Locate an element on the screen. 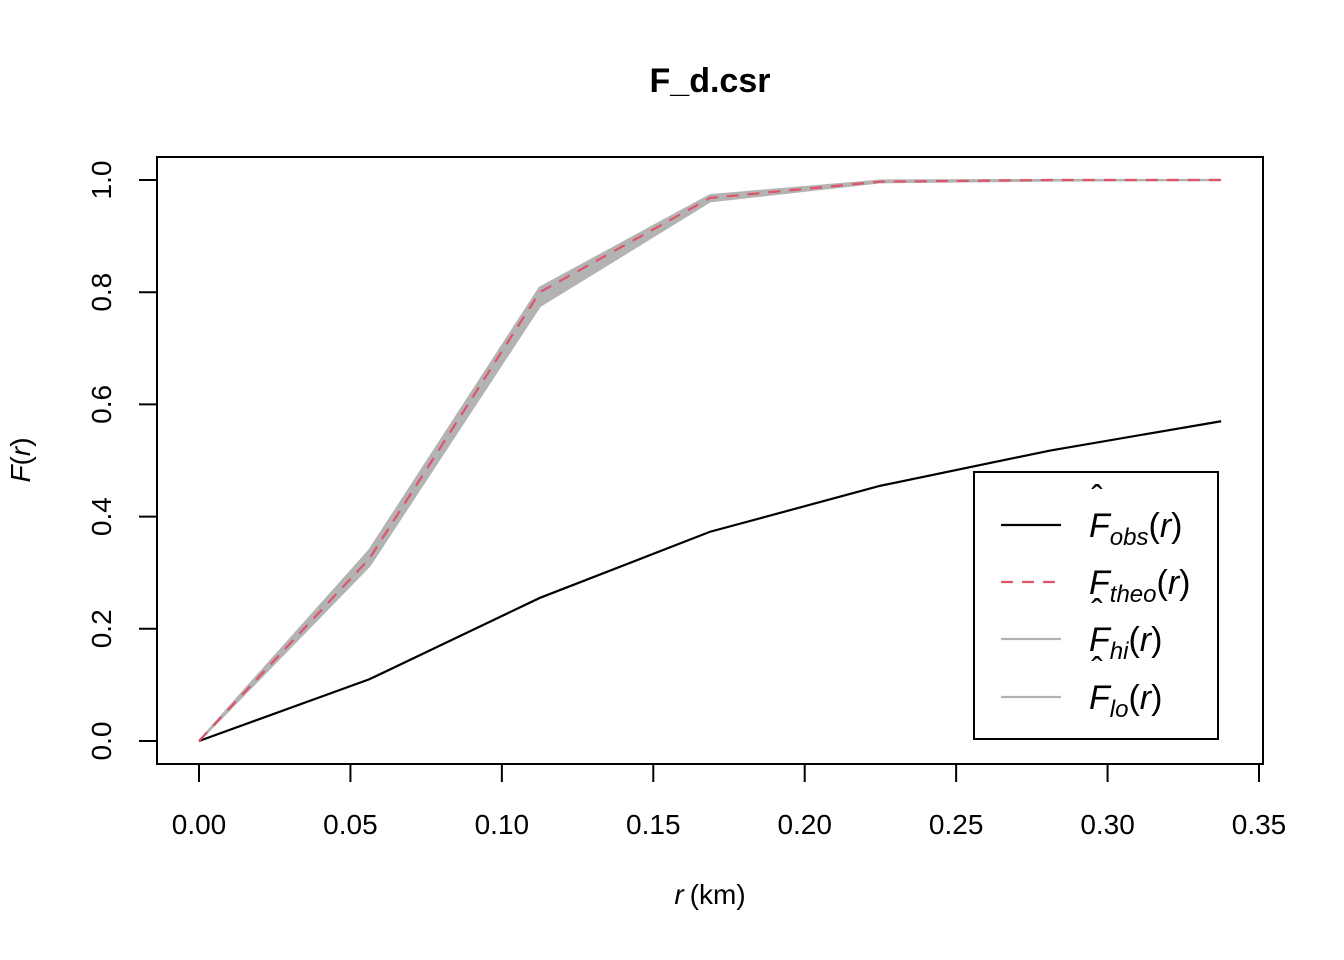 This screenshot has width=1344, height=960. legend-subscript: lo is located at coordinates (1119, 709).